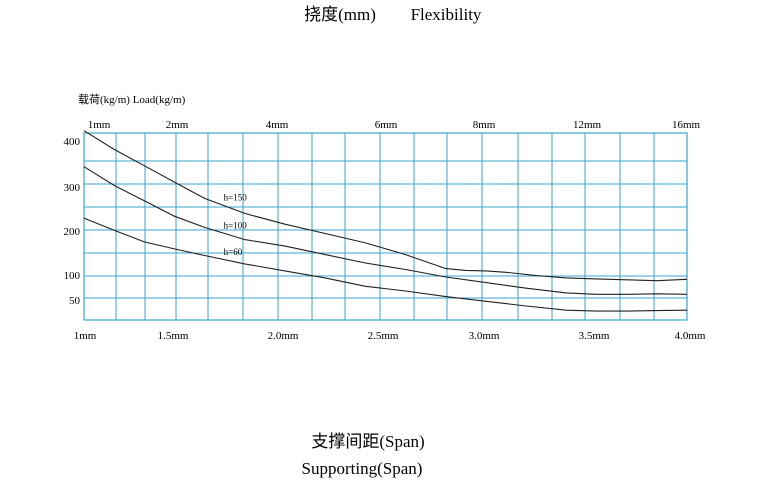  I want to click on x-tick-label: 4.0mm, so click(690, 336).